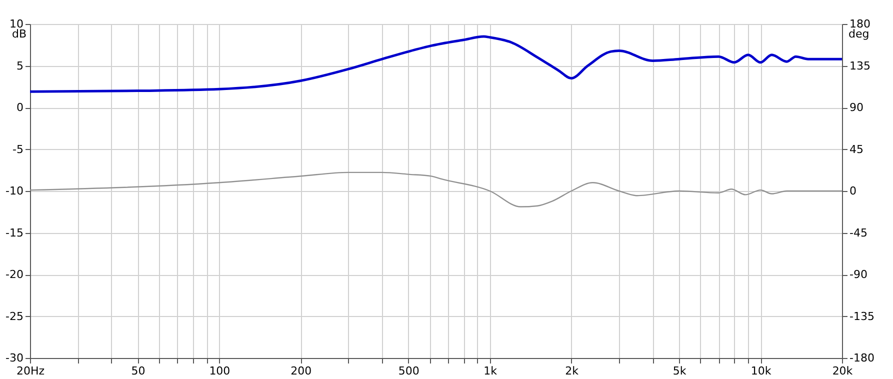 The image size is (893, 379). I want to click on y2-tick-label: 180, so click(860, 24).